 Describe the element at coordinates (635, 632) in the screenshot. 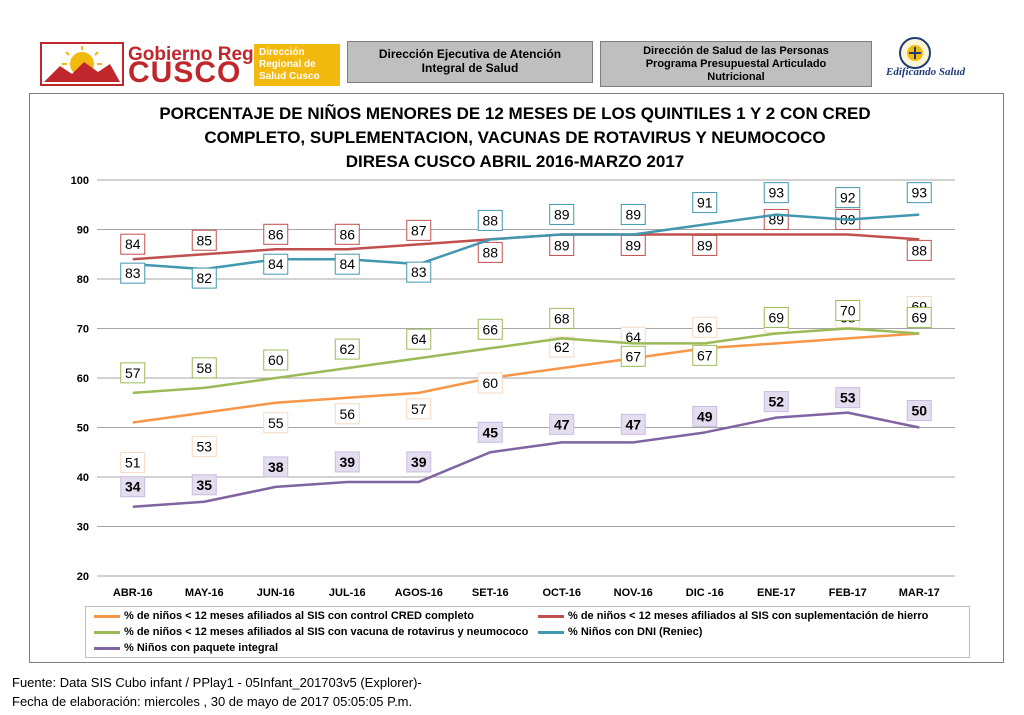

I see `legend-label-dni: % Niños con DNI (Reniec)` at that location.